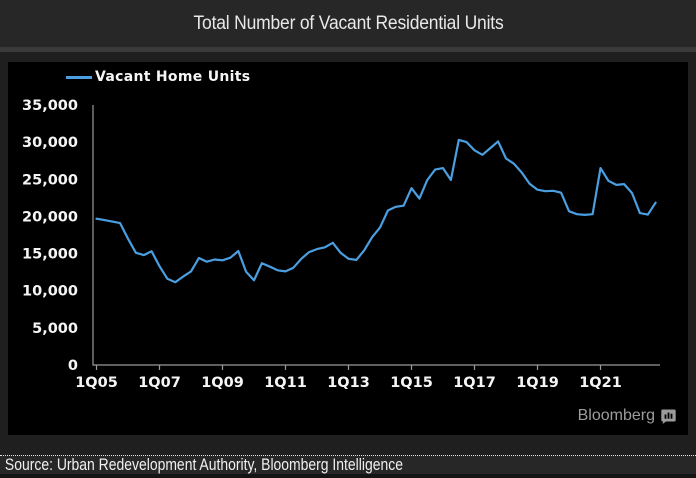 The width and height of the screenshot is (696, 478). What do you see at coordinates (173, 77) in the screenshot?
I see `legend-label: Vacant Home Units` at bounding box center [173, 77].